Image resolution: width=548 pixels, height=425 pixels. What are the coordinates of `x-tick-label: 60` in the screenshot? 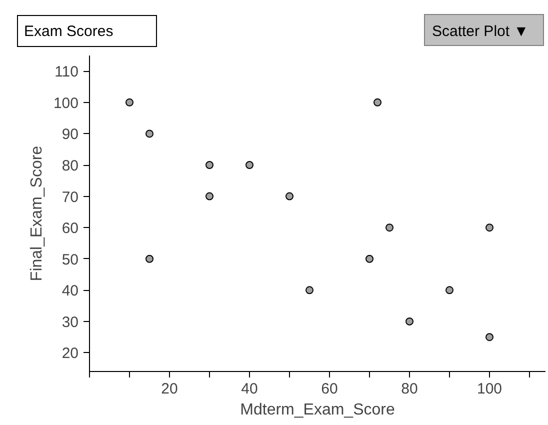 It's located at (329, 389).